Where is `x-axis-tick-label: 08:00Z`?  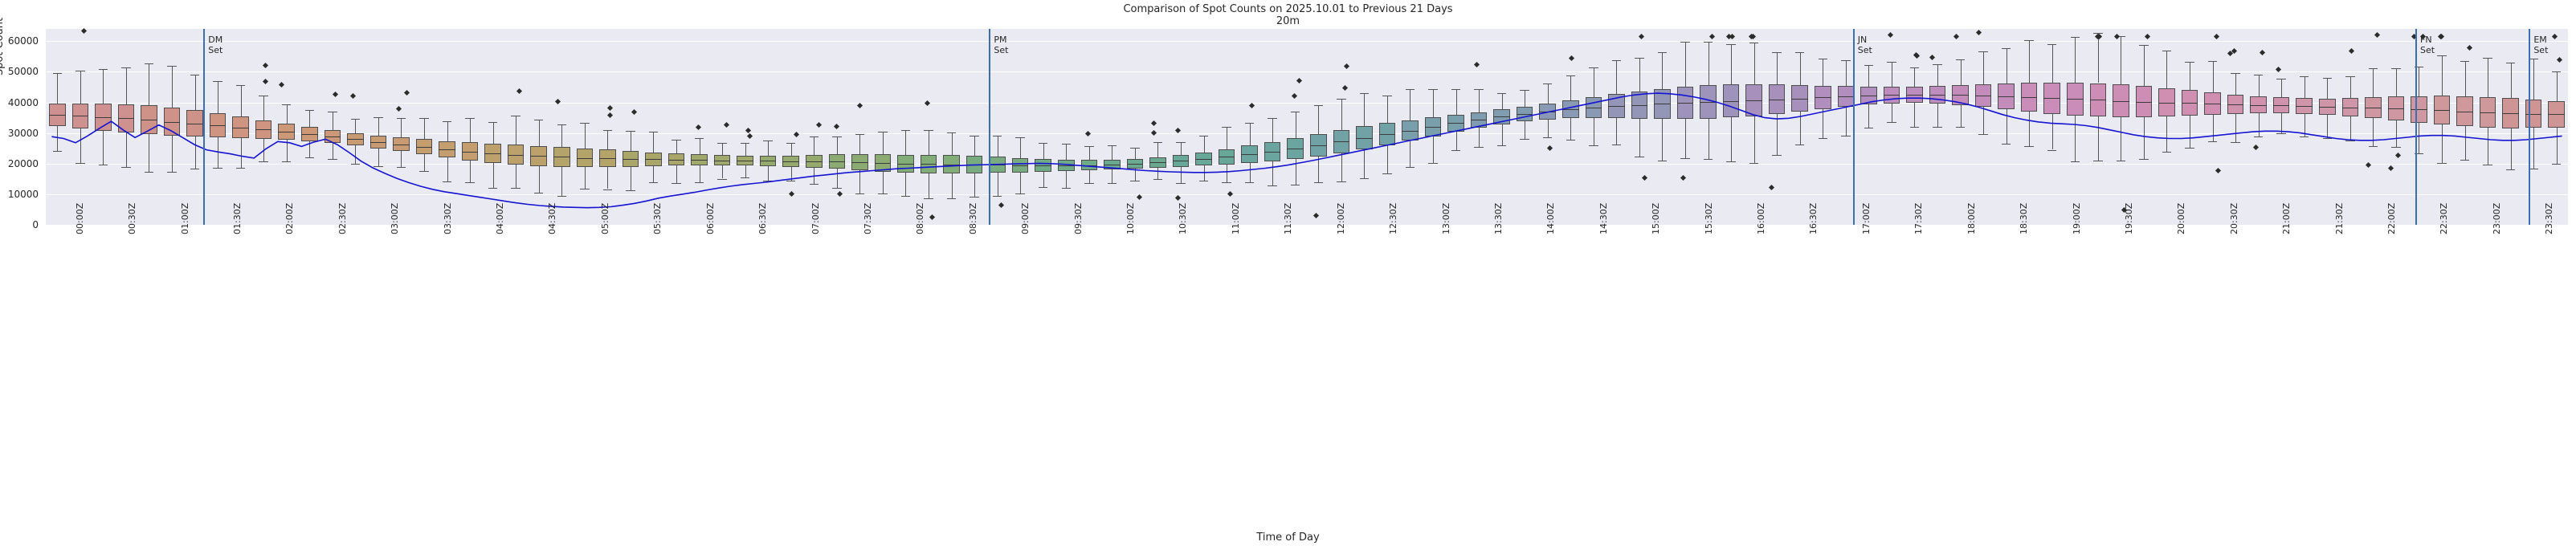
x-axis-tick-label: 08:00Z is located at coordinates (920, 218).